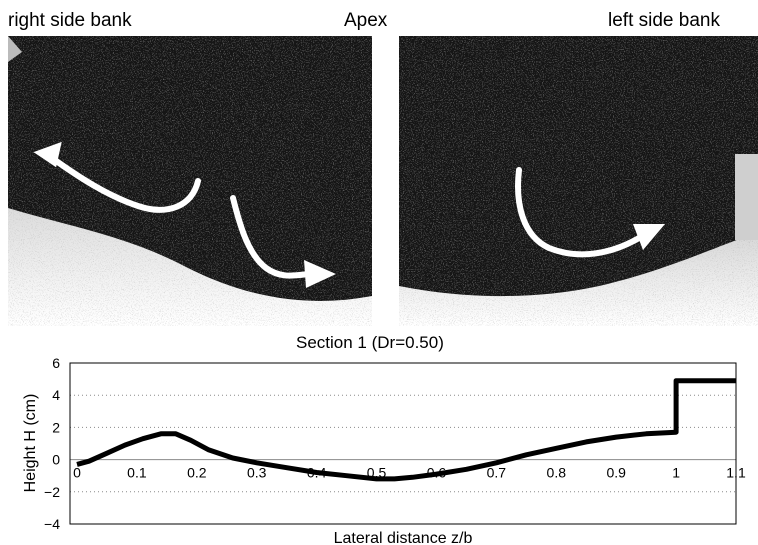 This screenshot has width=758, height=545. What do you see at coordinates (77, 473) in the screenshot?
I see `x-tick-label-0: 0` at bounding box center [77, 473].